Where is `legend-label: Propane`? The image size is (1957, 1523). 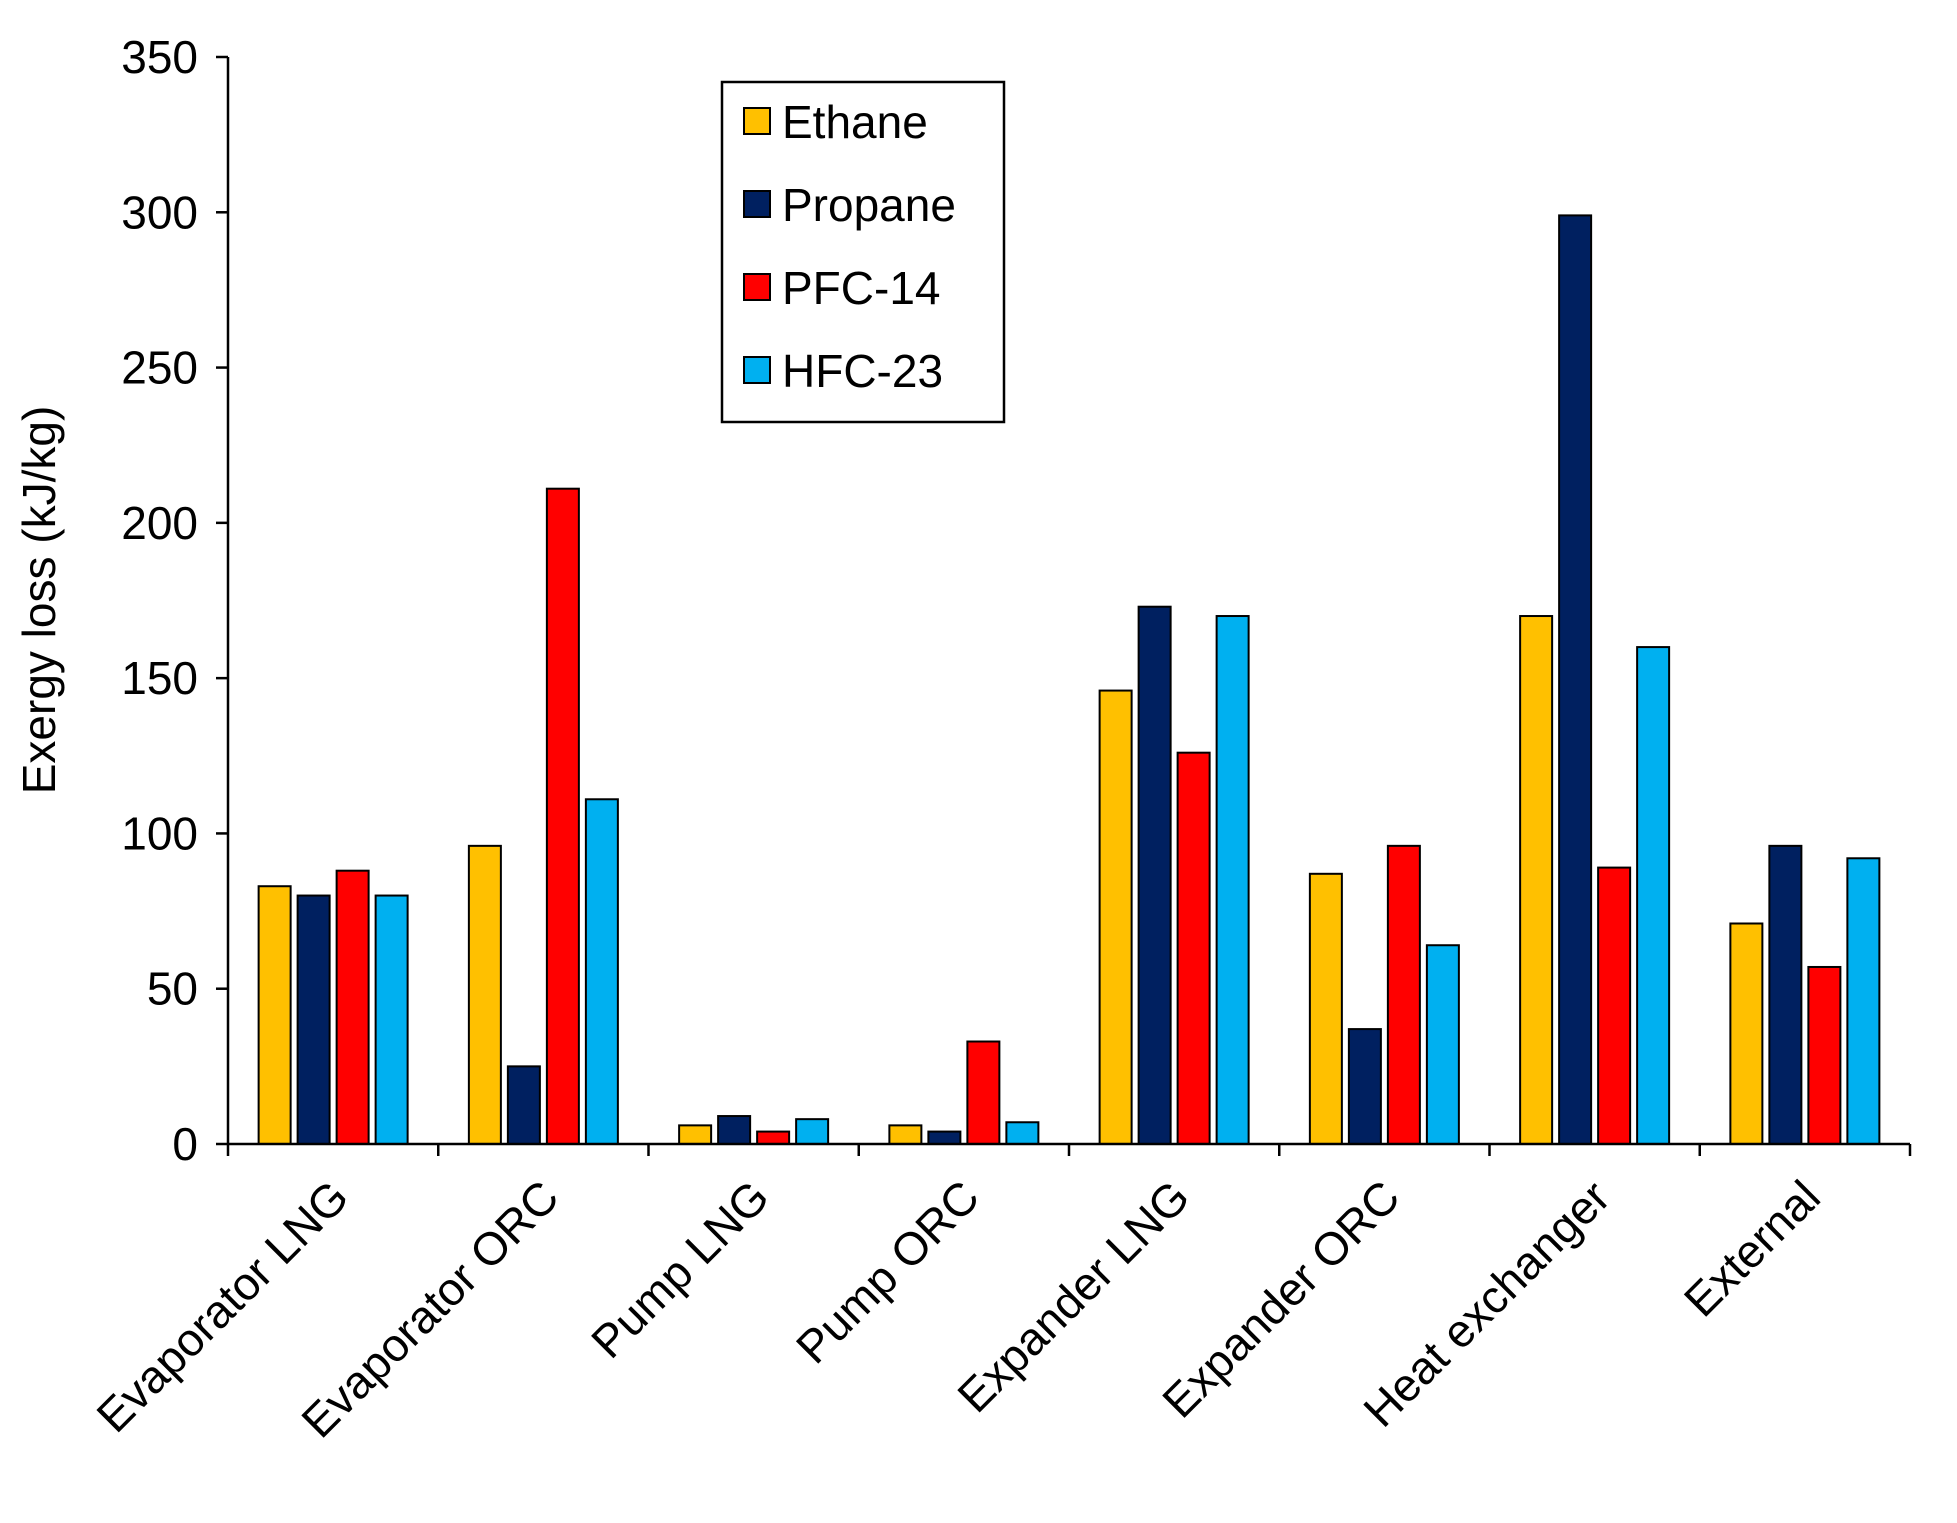
legend-label: Propane is located at coordinates (869, 205).